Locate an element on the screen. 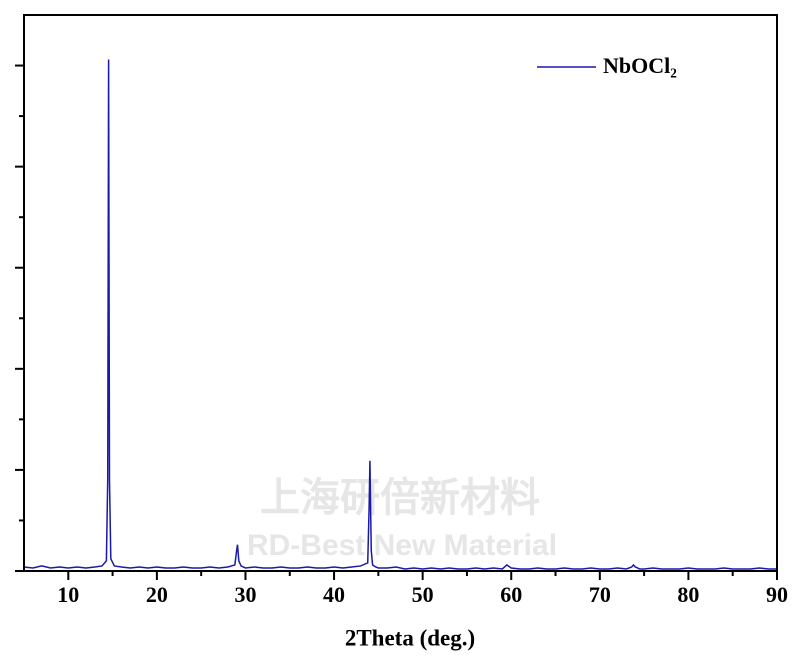  x-tick-label: 20 is located at coordinates (157, 594).